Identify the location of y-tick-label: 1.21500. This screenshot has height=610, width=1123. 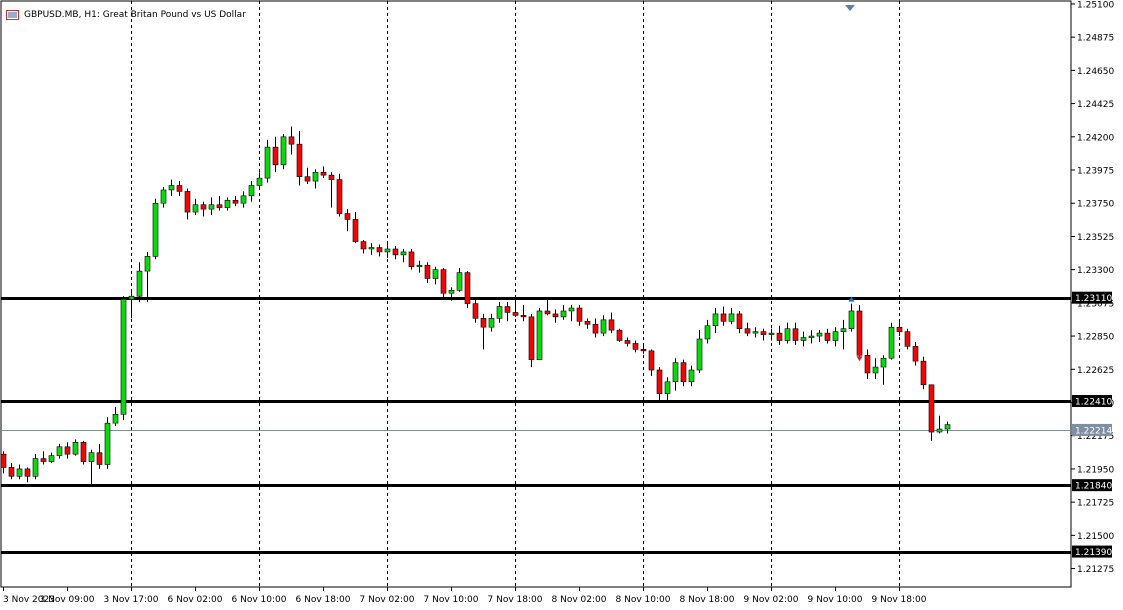
(1095, 537).